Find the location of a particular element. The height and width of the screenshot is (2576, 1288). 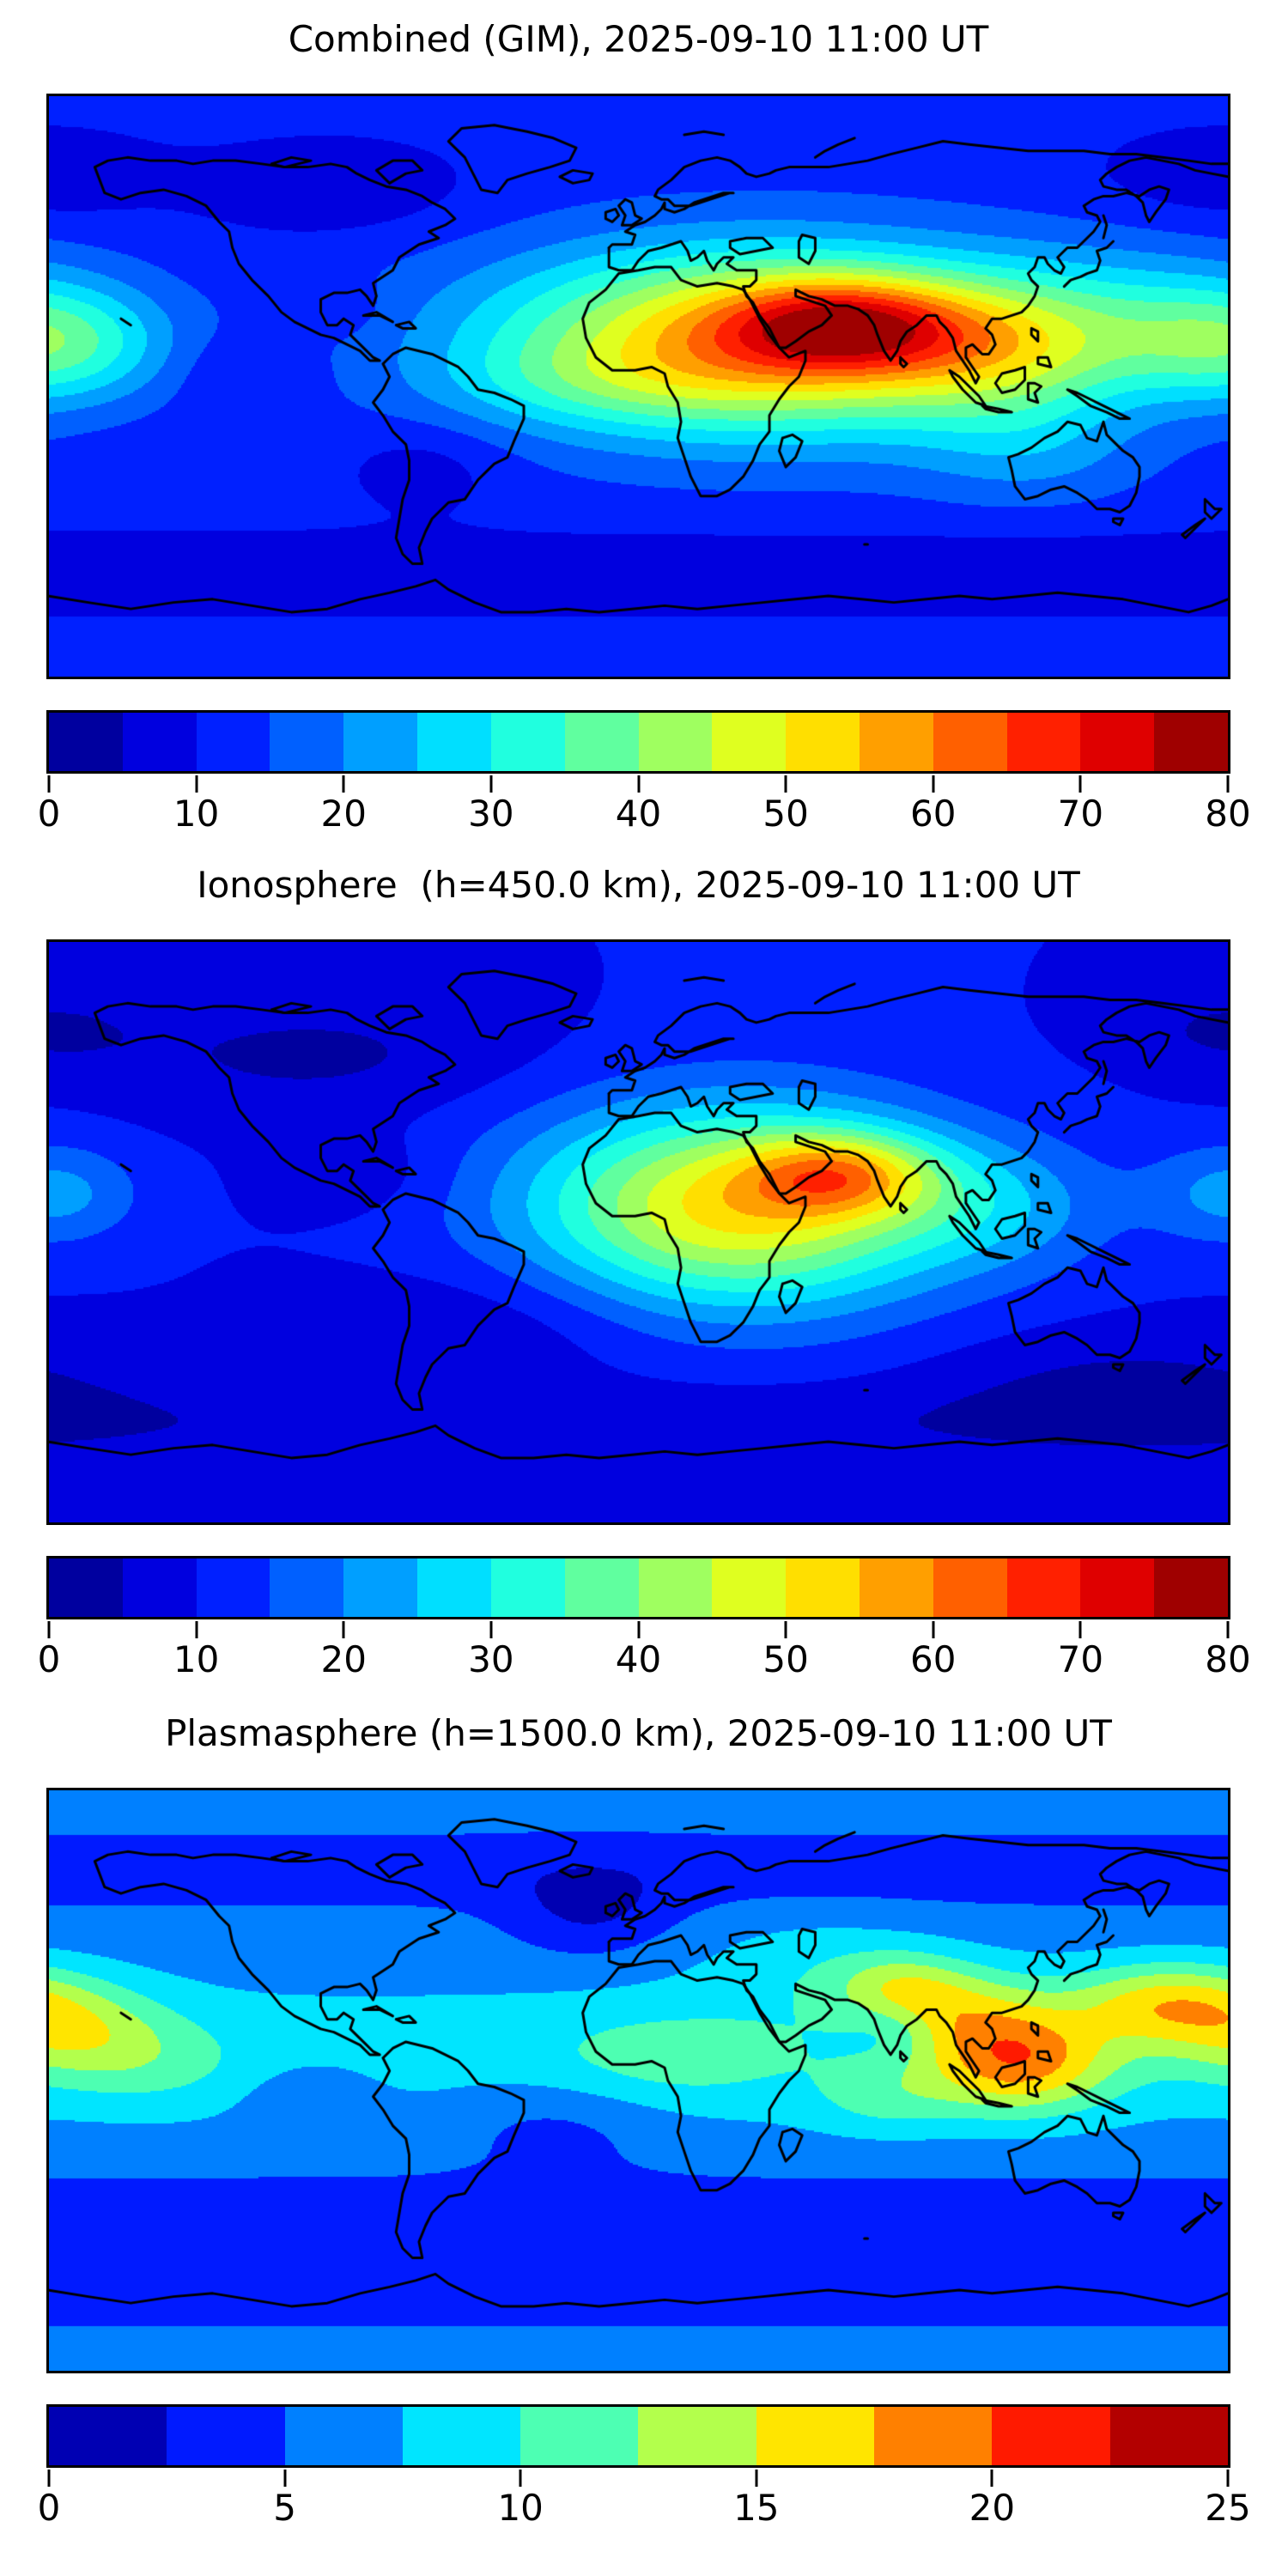

colorbar-tick-label: 25 is located at coordinates (1228, 2508).